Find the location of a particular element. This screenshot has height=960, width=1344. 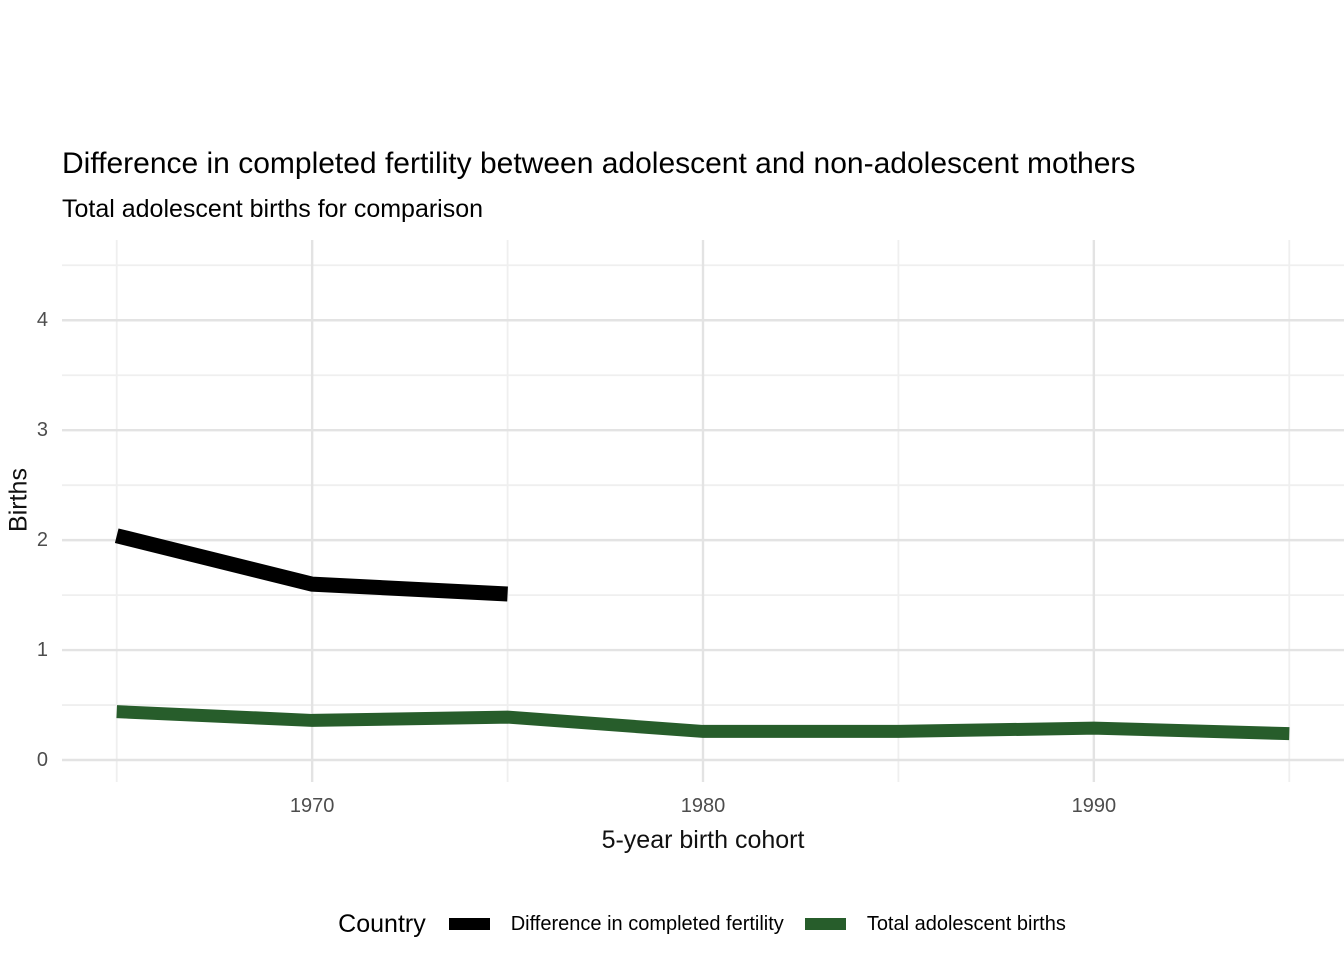

legend-label: Total adolescent births is located at coordinates (966, 923).